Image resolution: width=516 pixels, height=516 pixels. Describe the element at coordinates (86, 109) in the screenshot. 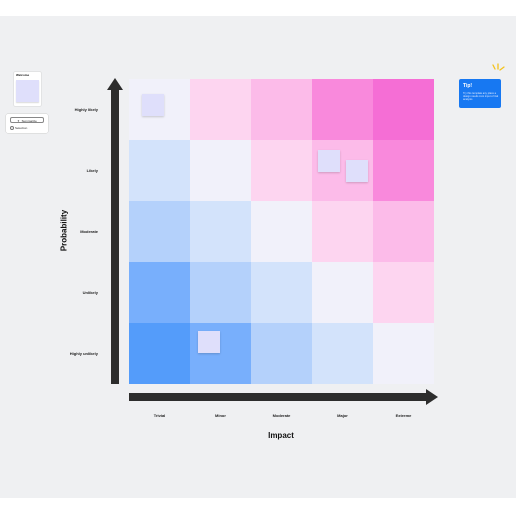

I see `row-label: Highly likely` at that location.